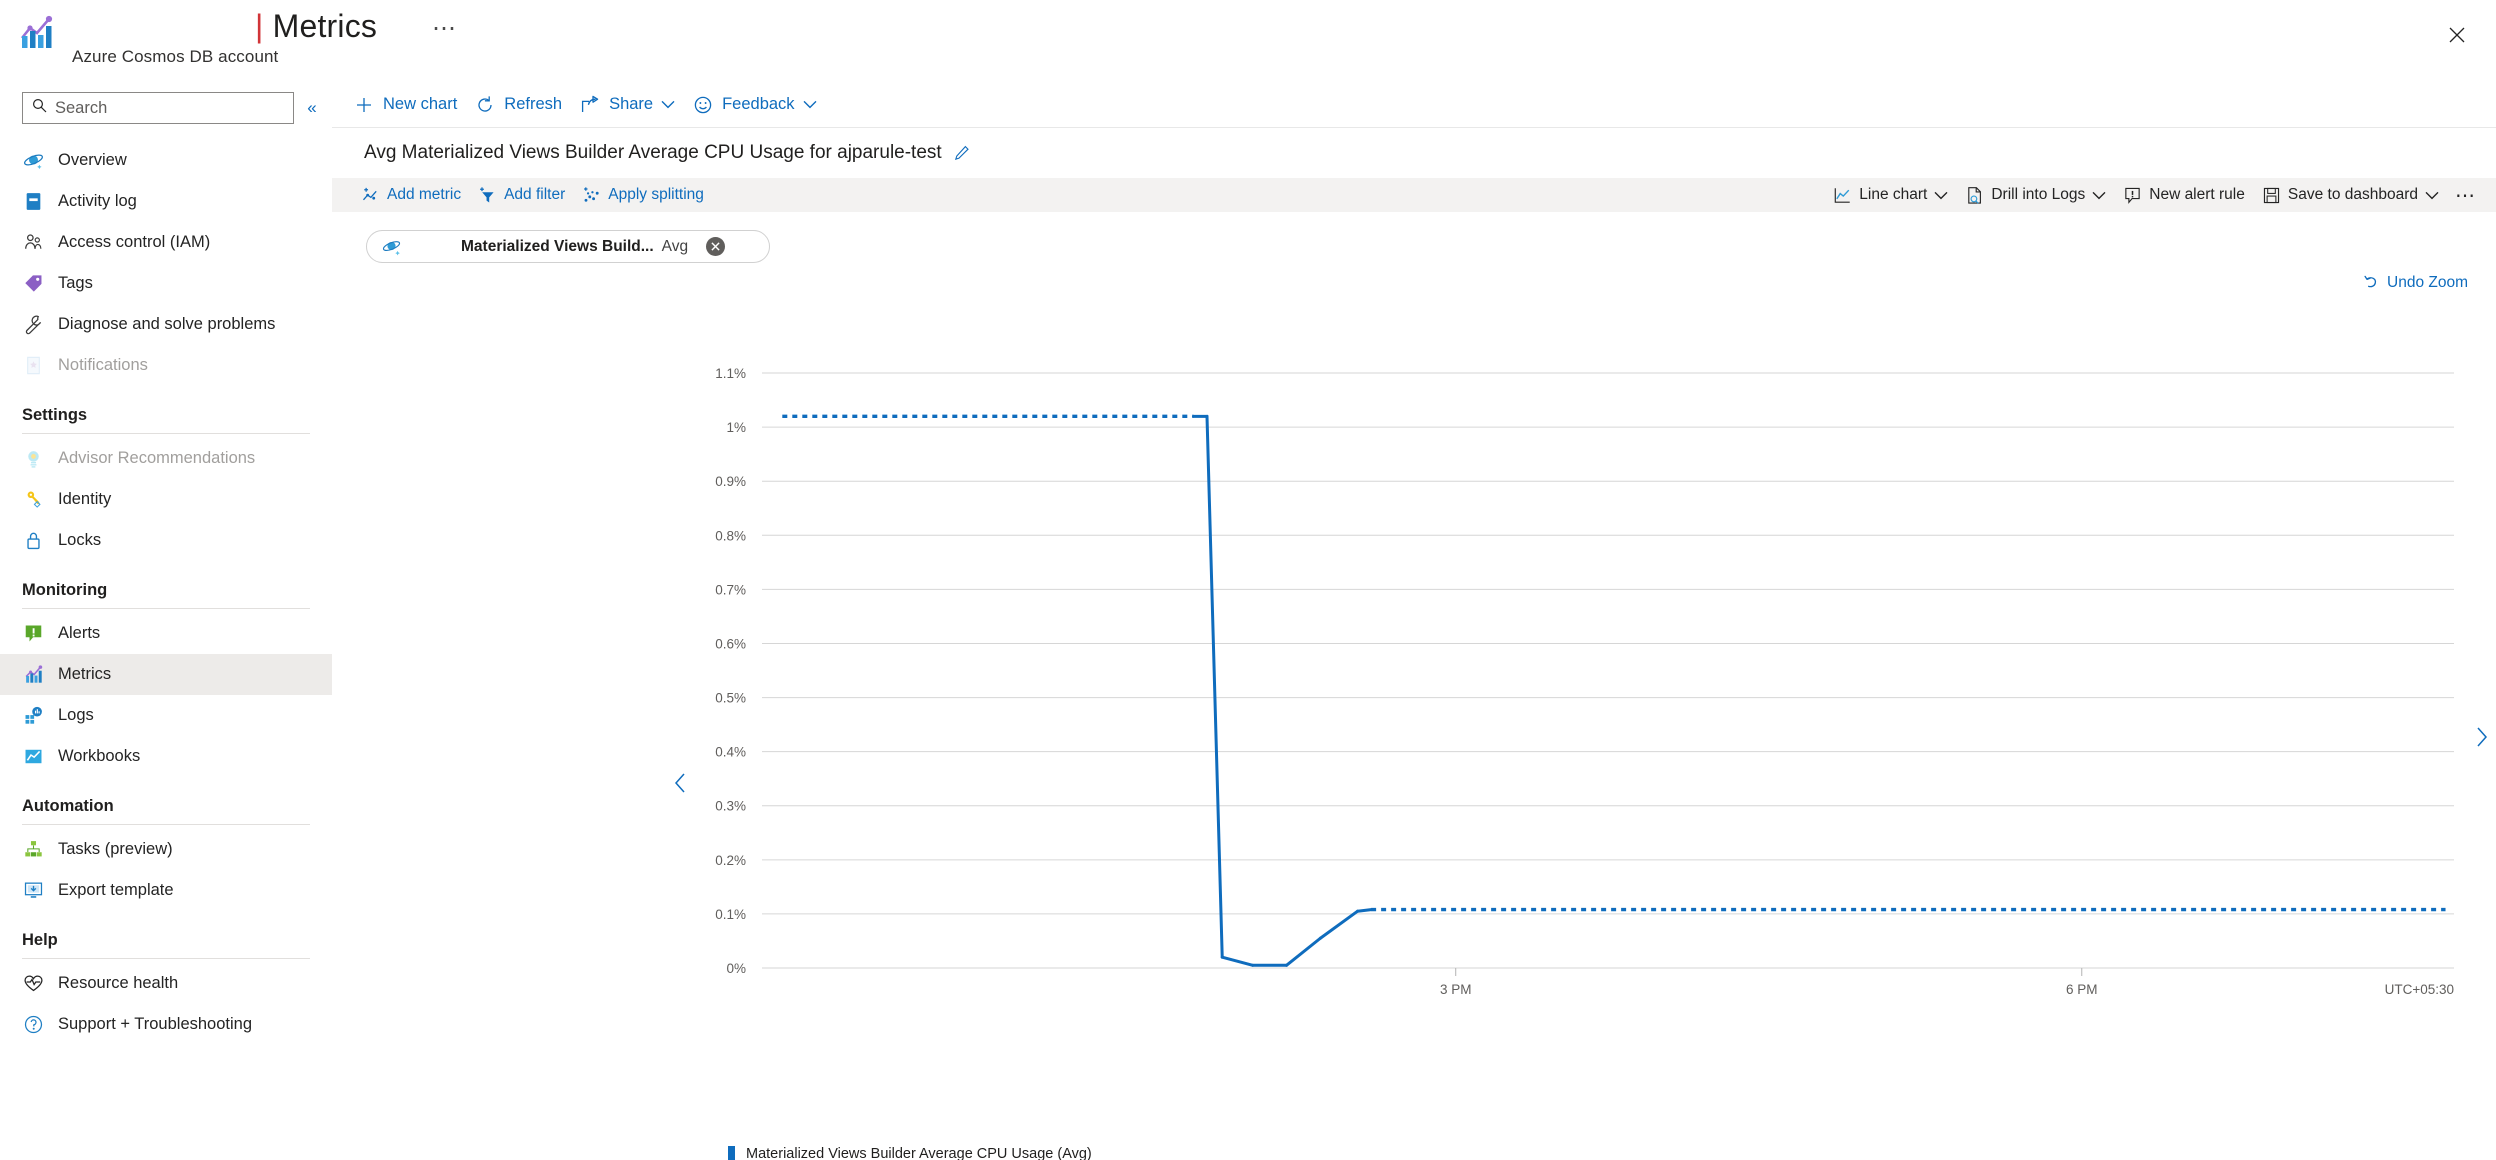 The height and width of the screenshot is (1160, 2496). I want to click on chart-tool-apply-splitting: Apply splitting, so click(644, 195).